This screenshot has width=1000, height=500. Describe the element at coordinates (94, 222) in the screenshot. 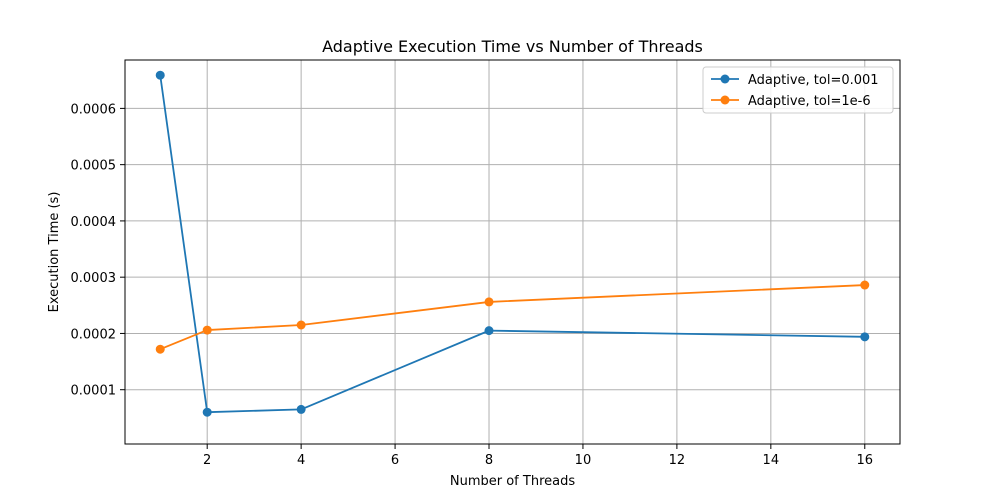

I see `y-tick-label: 0.0004` at that location.